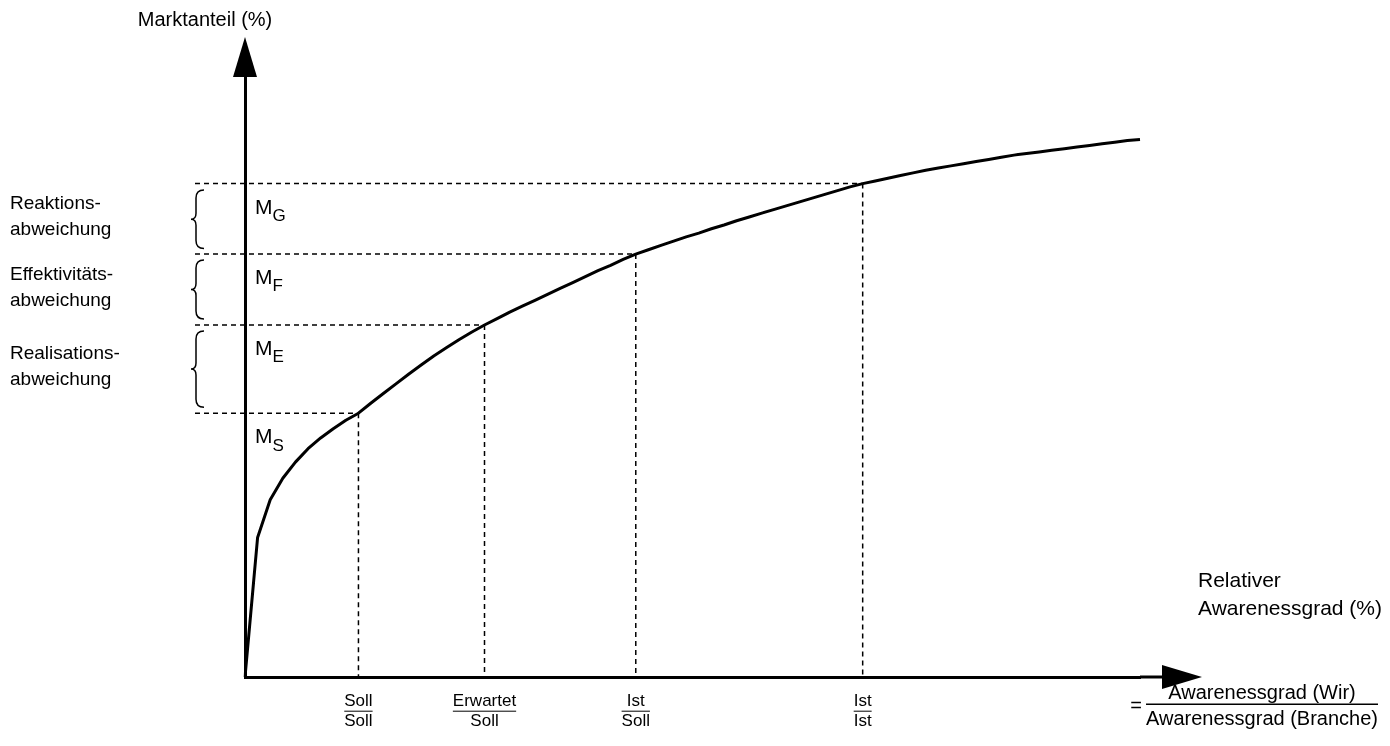  Describe the element at coordinates (65, 366) in the screenshot. I see `text: Realisations-abweichung` at that location.